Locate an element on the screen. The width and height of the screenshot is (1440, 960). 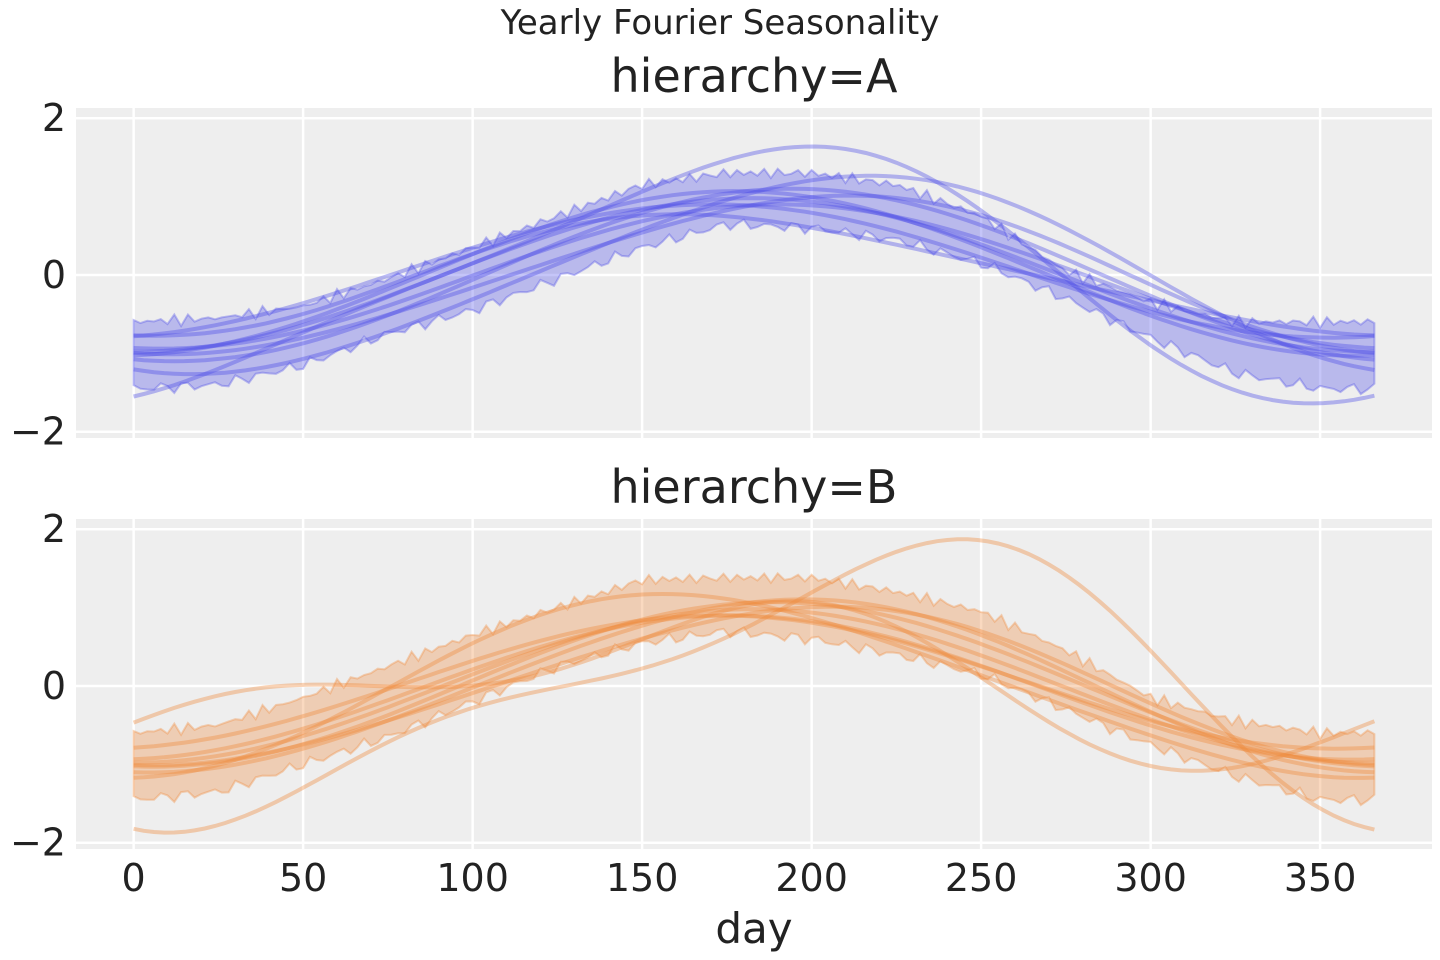
x-tick-label: 250 is located at coordinates (981, 878).